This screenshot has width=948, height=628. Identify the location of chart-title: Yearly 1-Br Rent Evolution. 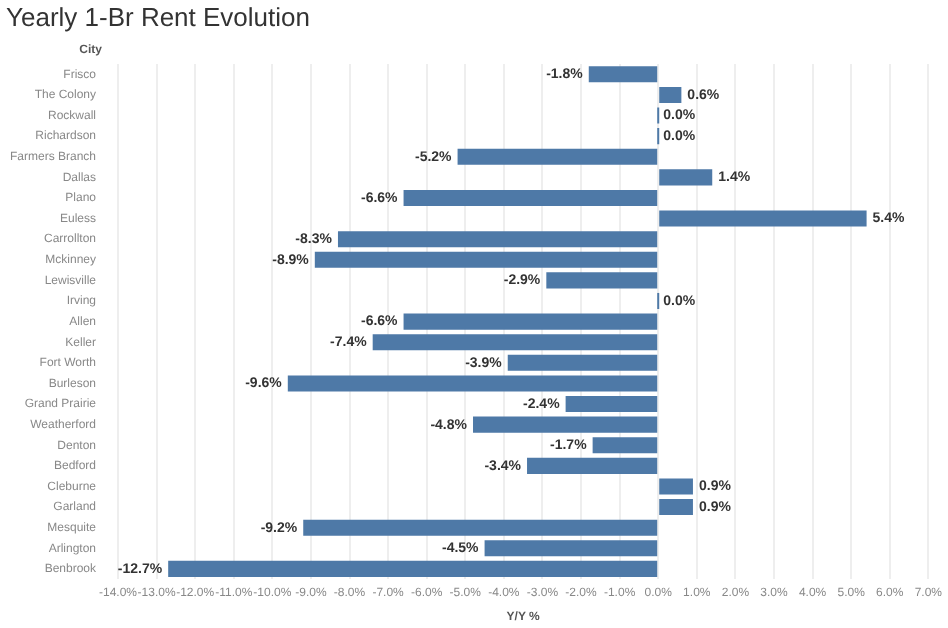
(158, 17).